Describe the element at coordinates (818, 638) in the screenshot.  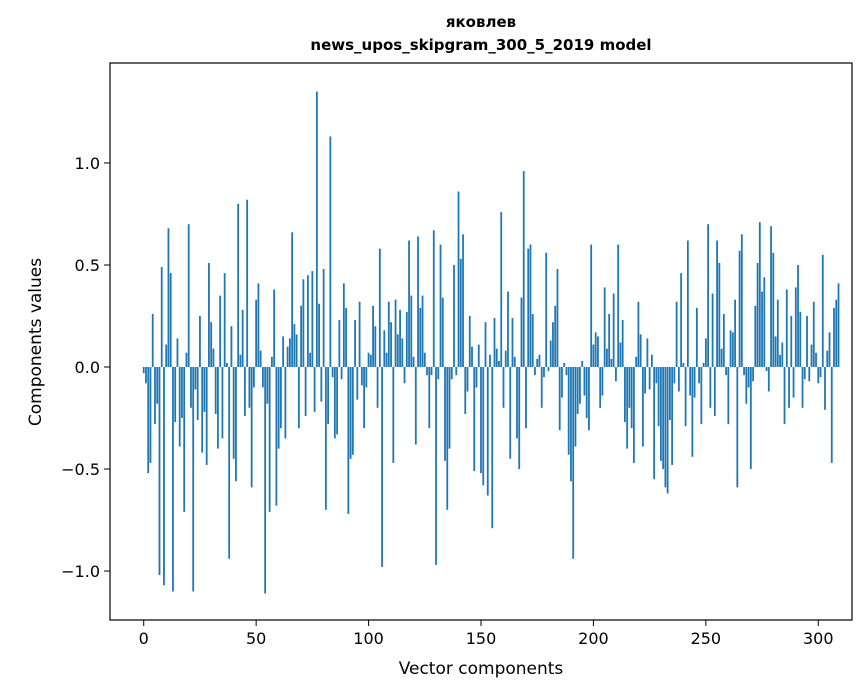
I see `x-tick-label: 300` at that location.